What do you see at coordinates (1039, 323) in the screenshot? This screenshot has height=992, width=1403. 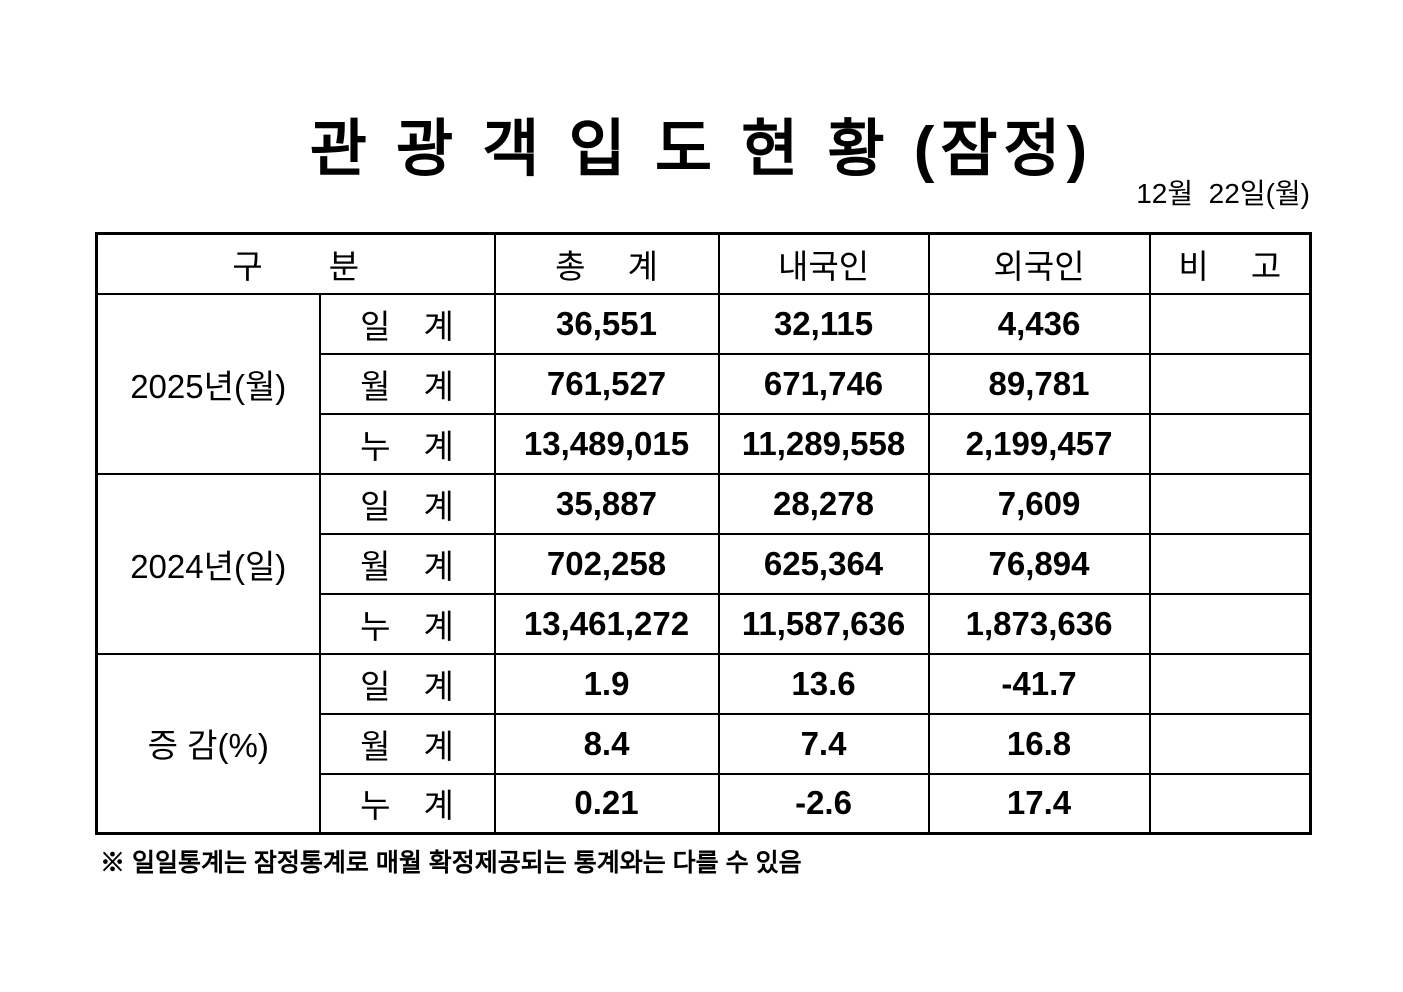 I see `value-foreign: 4,436` at bounding box center [1039, 323].